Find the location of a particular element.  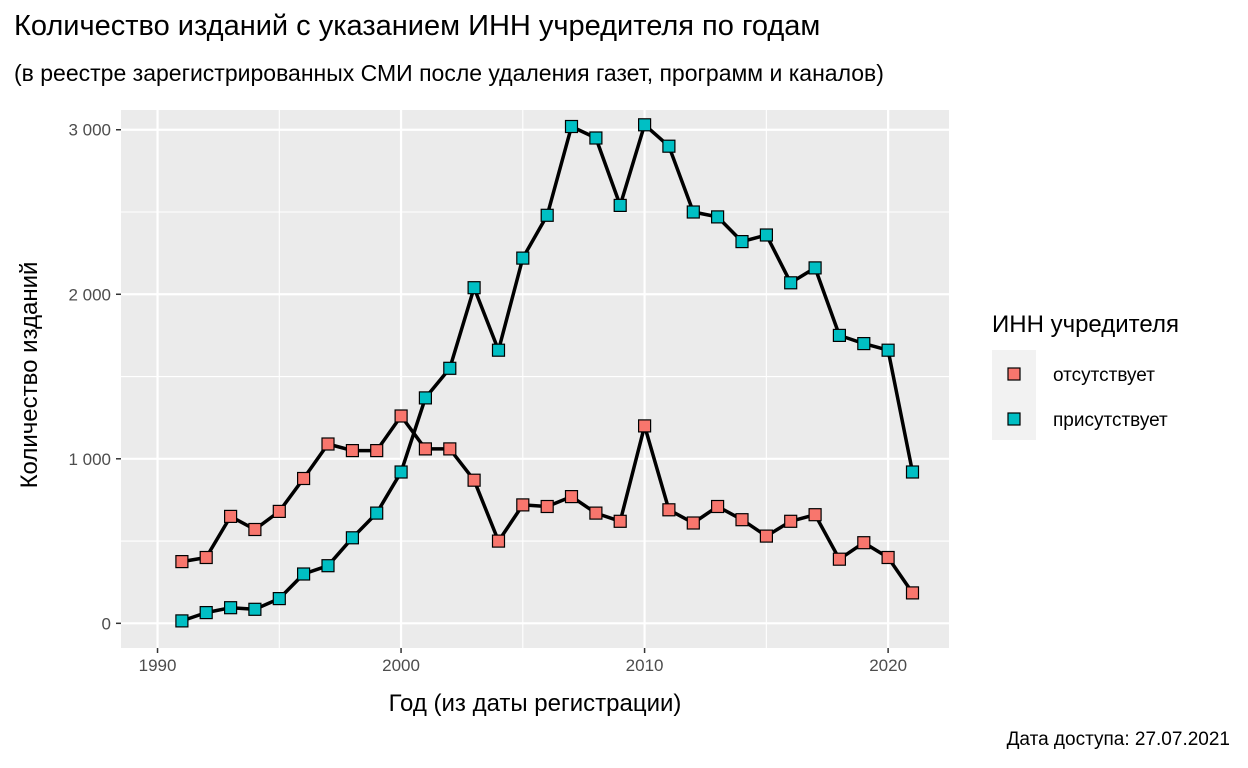

legend: ИНН учредителя отсутствует присутствует is located at coordinates (1085, 375).